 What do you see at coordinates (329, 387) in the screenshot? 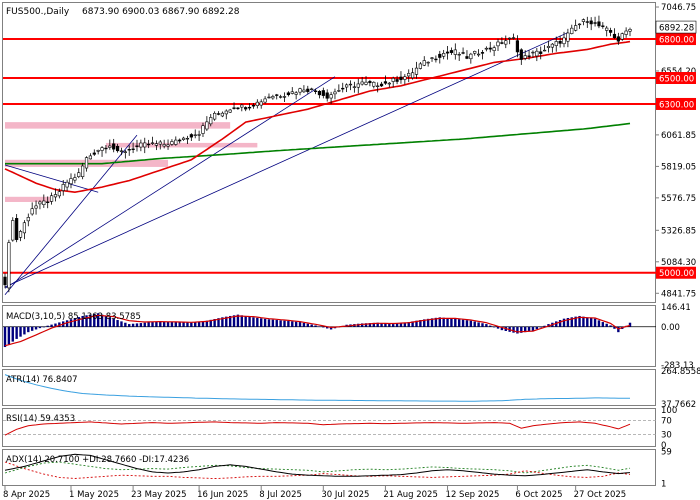
I see `atr-panel-frame` at bounding box center [329, 387].